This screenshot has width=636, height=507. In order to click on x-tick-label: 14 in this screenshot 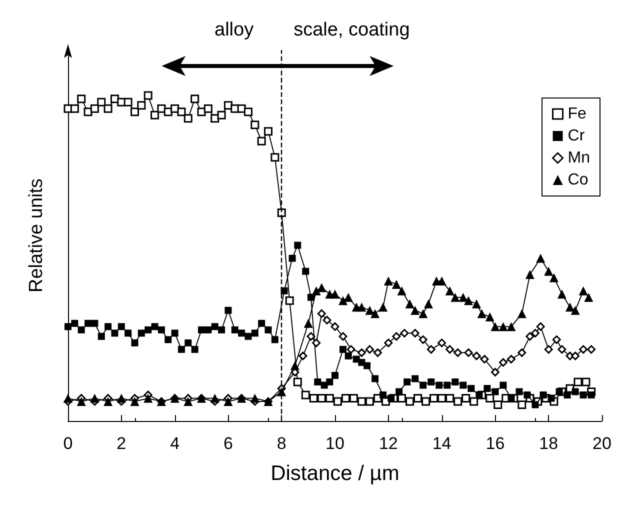, I will do `click(442, 443)`.